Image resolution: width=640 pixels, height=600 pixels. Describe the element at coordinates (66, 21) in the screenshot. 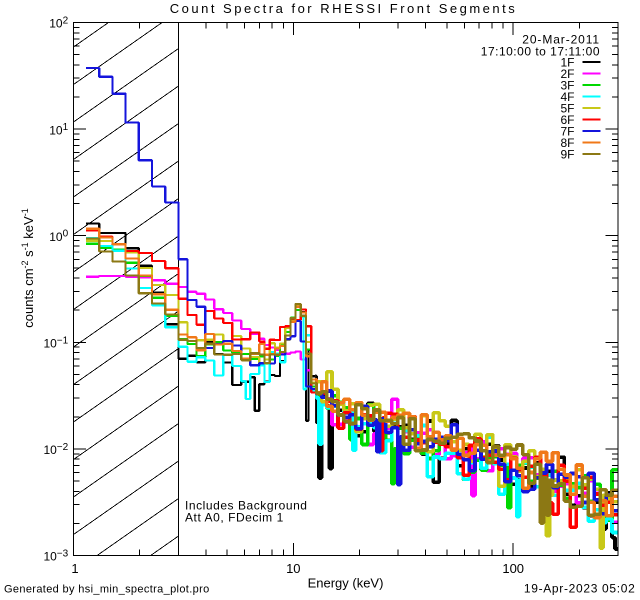

I see `svg-text: 2` at that location.